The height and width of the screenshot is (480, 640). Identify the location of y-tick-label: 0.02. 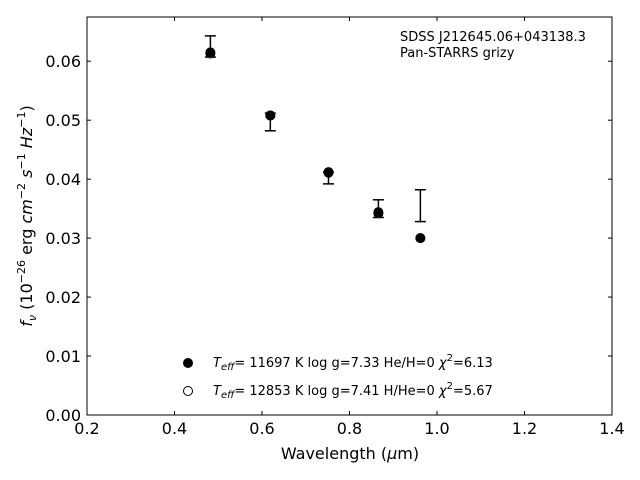
(63, 297).